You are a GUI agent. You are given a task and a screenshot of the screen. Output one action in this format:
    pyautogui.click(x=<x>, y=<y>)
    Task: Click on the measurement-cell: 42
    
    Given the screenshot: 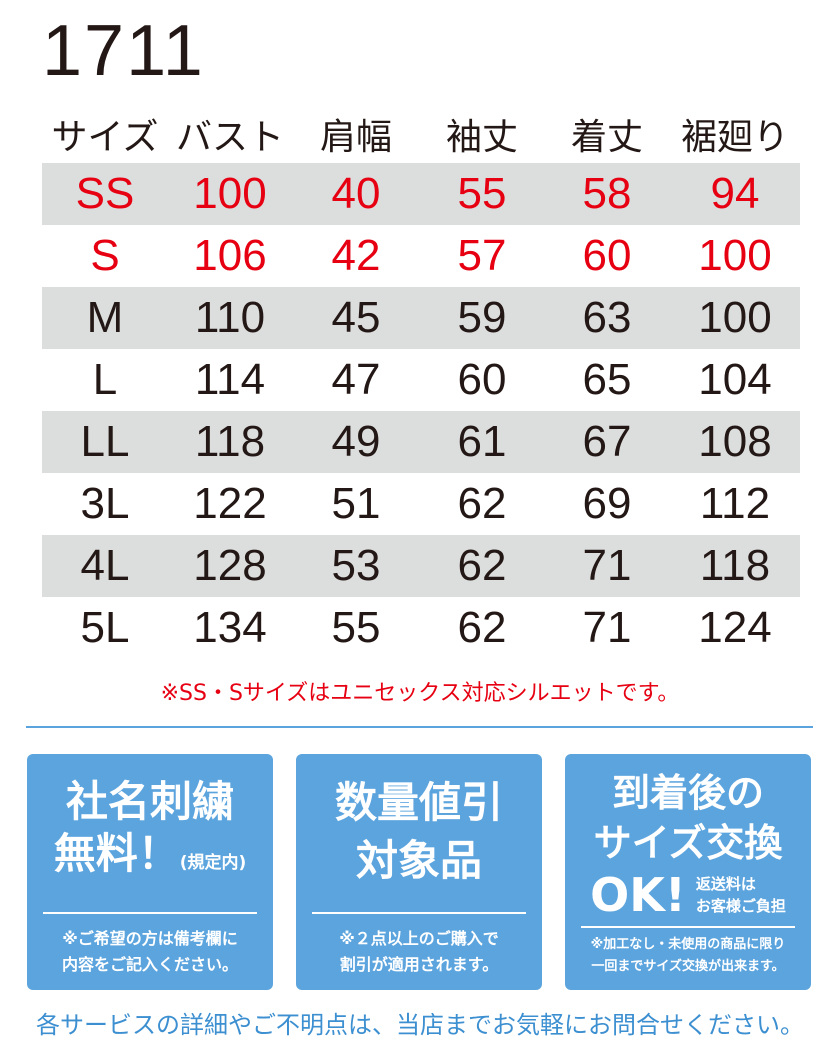 What is the action you would take?
    pyautogui.click(x=356, y=255)
    